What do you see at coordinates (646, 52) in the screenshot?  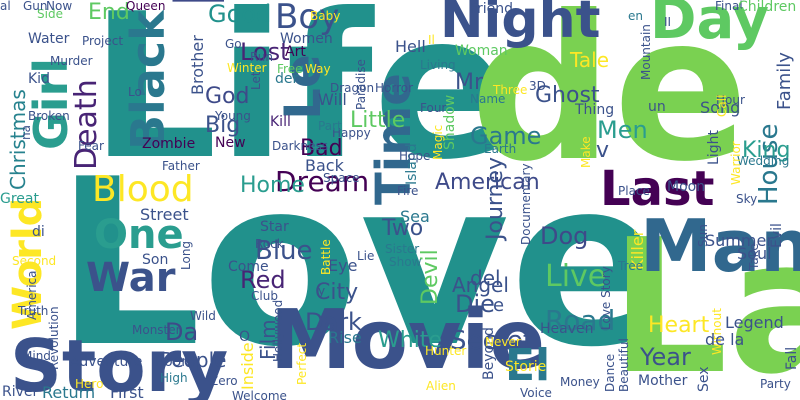 I see `word-mountain: Mountain` at bounding box center [646, 52].